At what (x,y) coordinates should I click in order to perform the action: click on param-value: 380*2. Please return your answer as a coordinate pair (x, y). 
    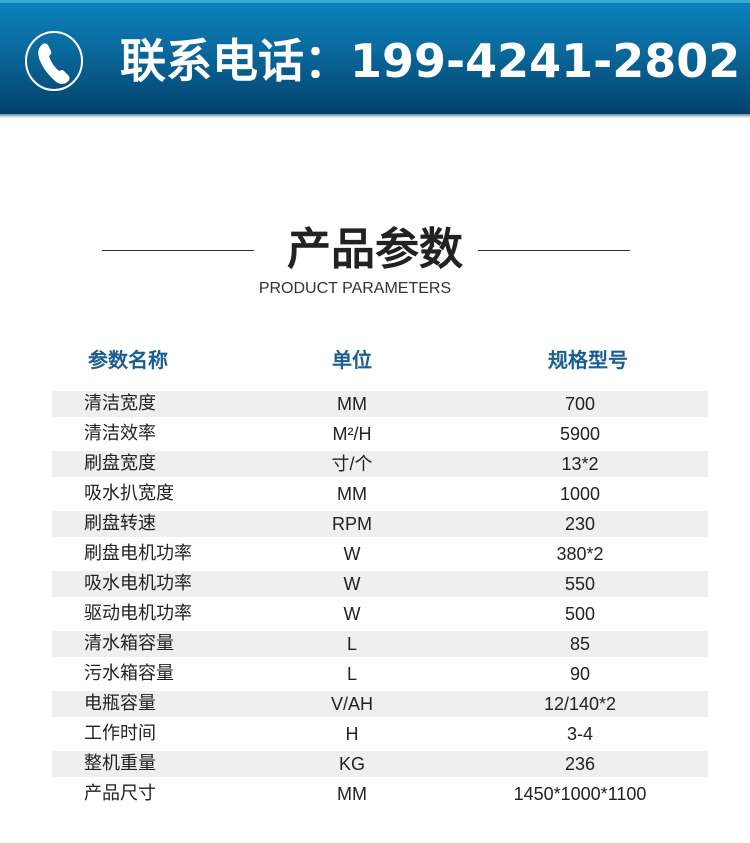
    Looking at the image, I should click on (580, 554).